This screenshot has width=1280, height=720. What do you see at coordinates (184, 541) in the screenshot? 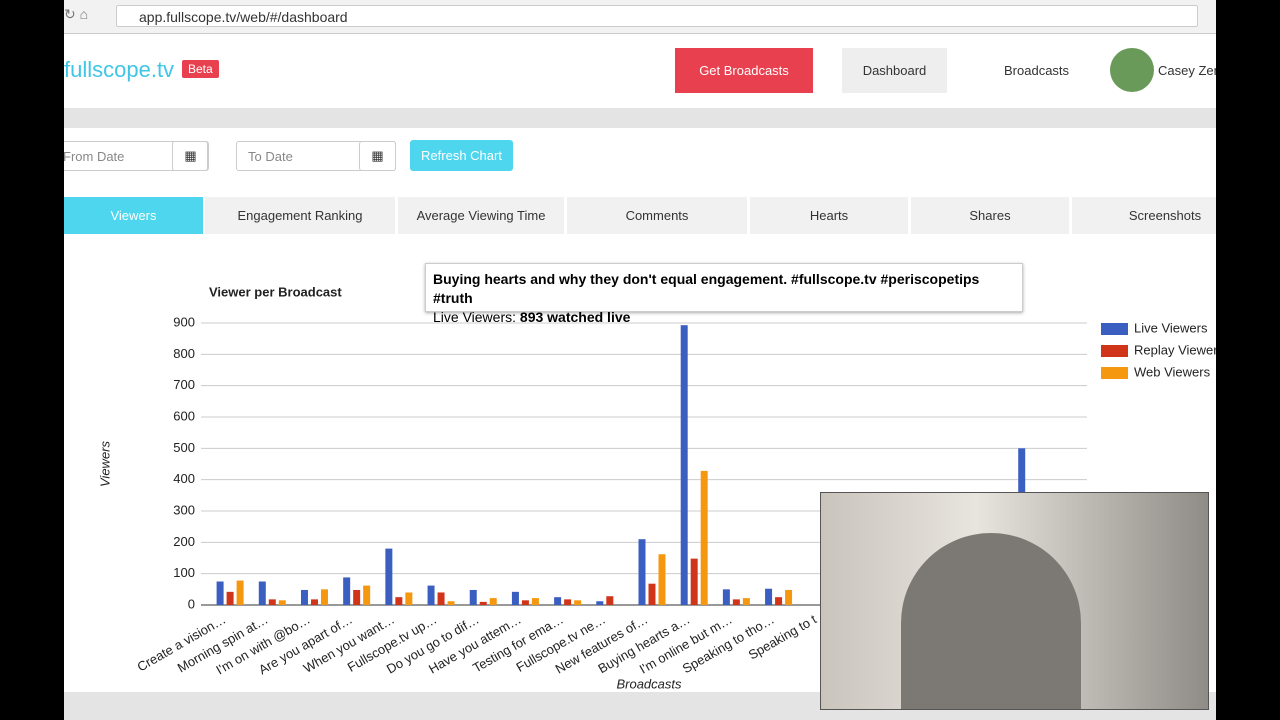
I see `y-tick-label: 200` at bounding box center [184, 541].